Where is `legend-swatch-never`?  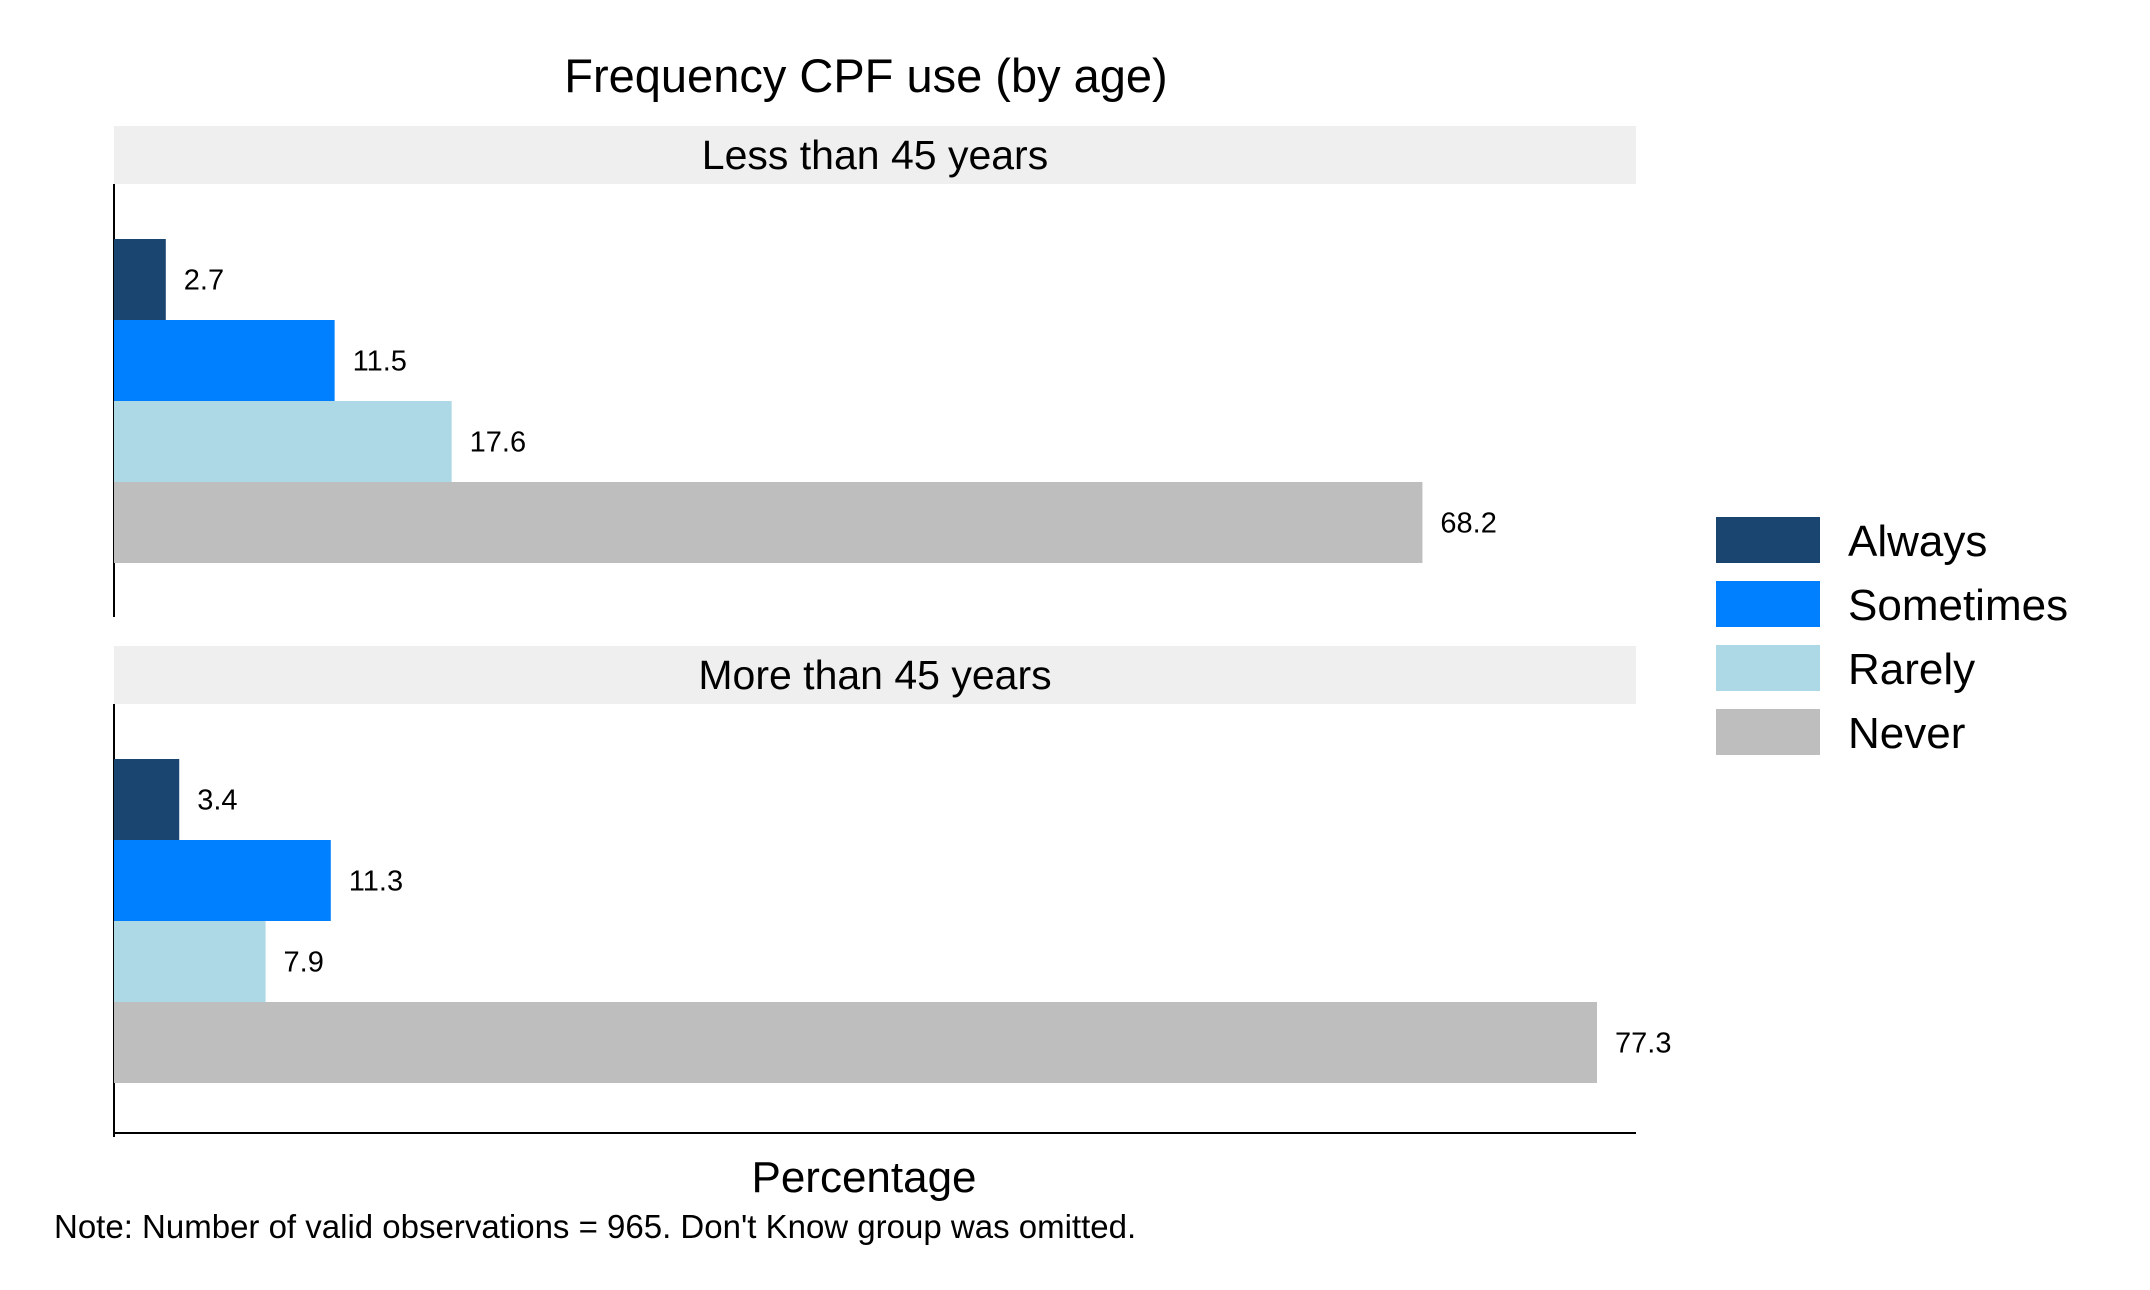
legend-swatch-never is located at coordinates (1768, 732).